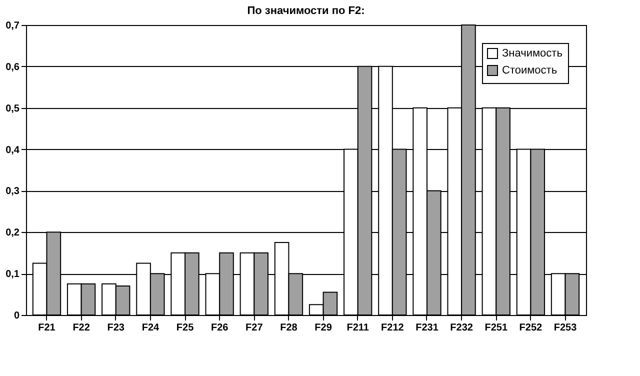  Describe the element at coordinates (47, 328) in the screenshot. I see `x-tick-label: F21` at that location.